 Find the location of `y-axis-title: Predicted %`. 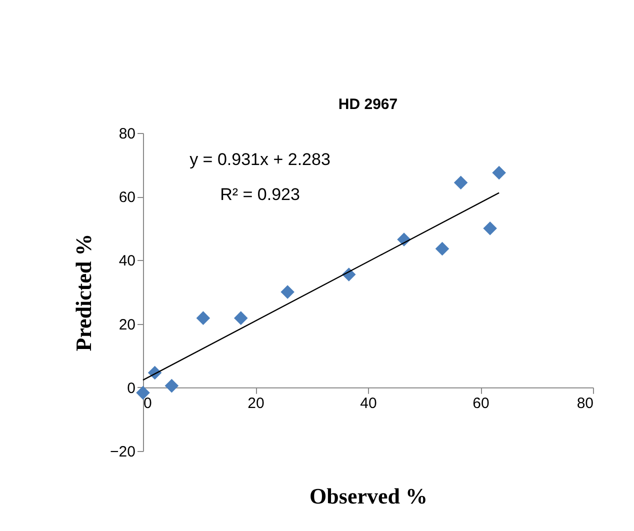

y-axis-title: Predicted % is located at coordinates (83, 293).